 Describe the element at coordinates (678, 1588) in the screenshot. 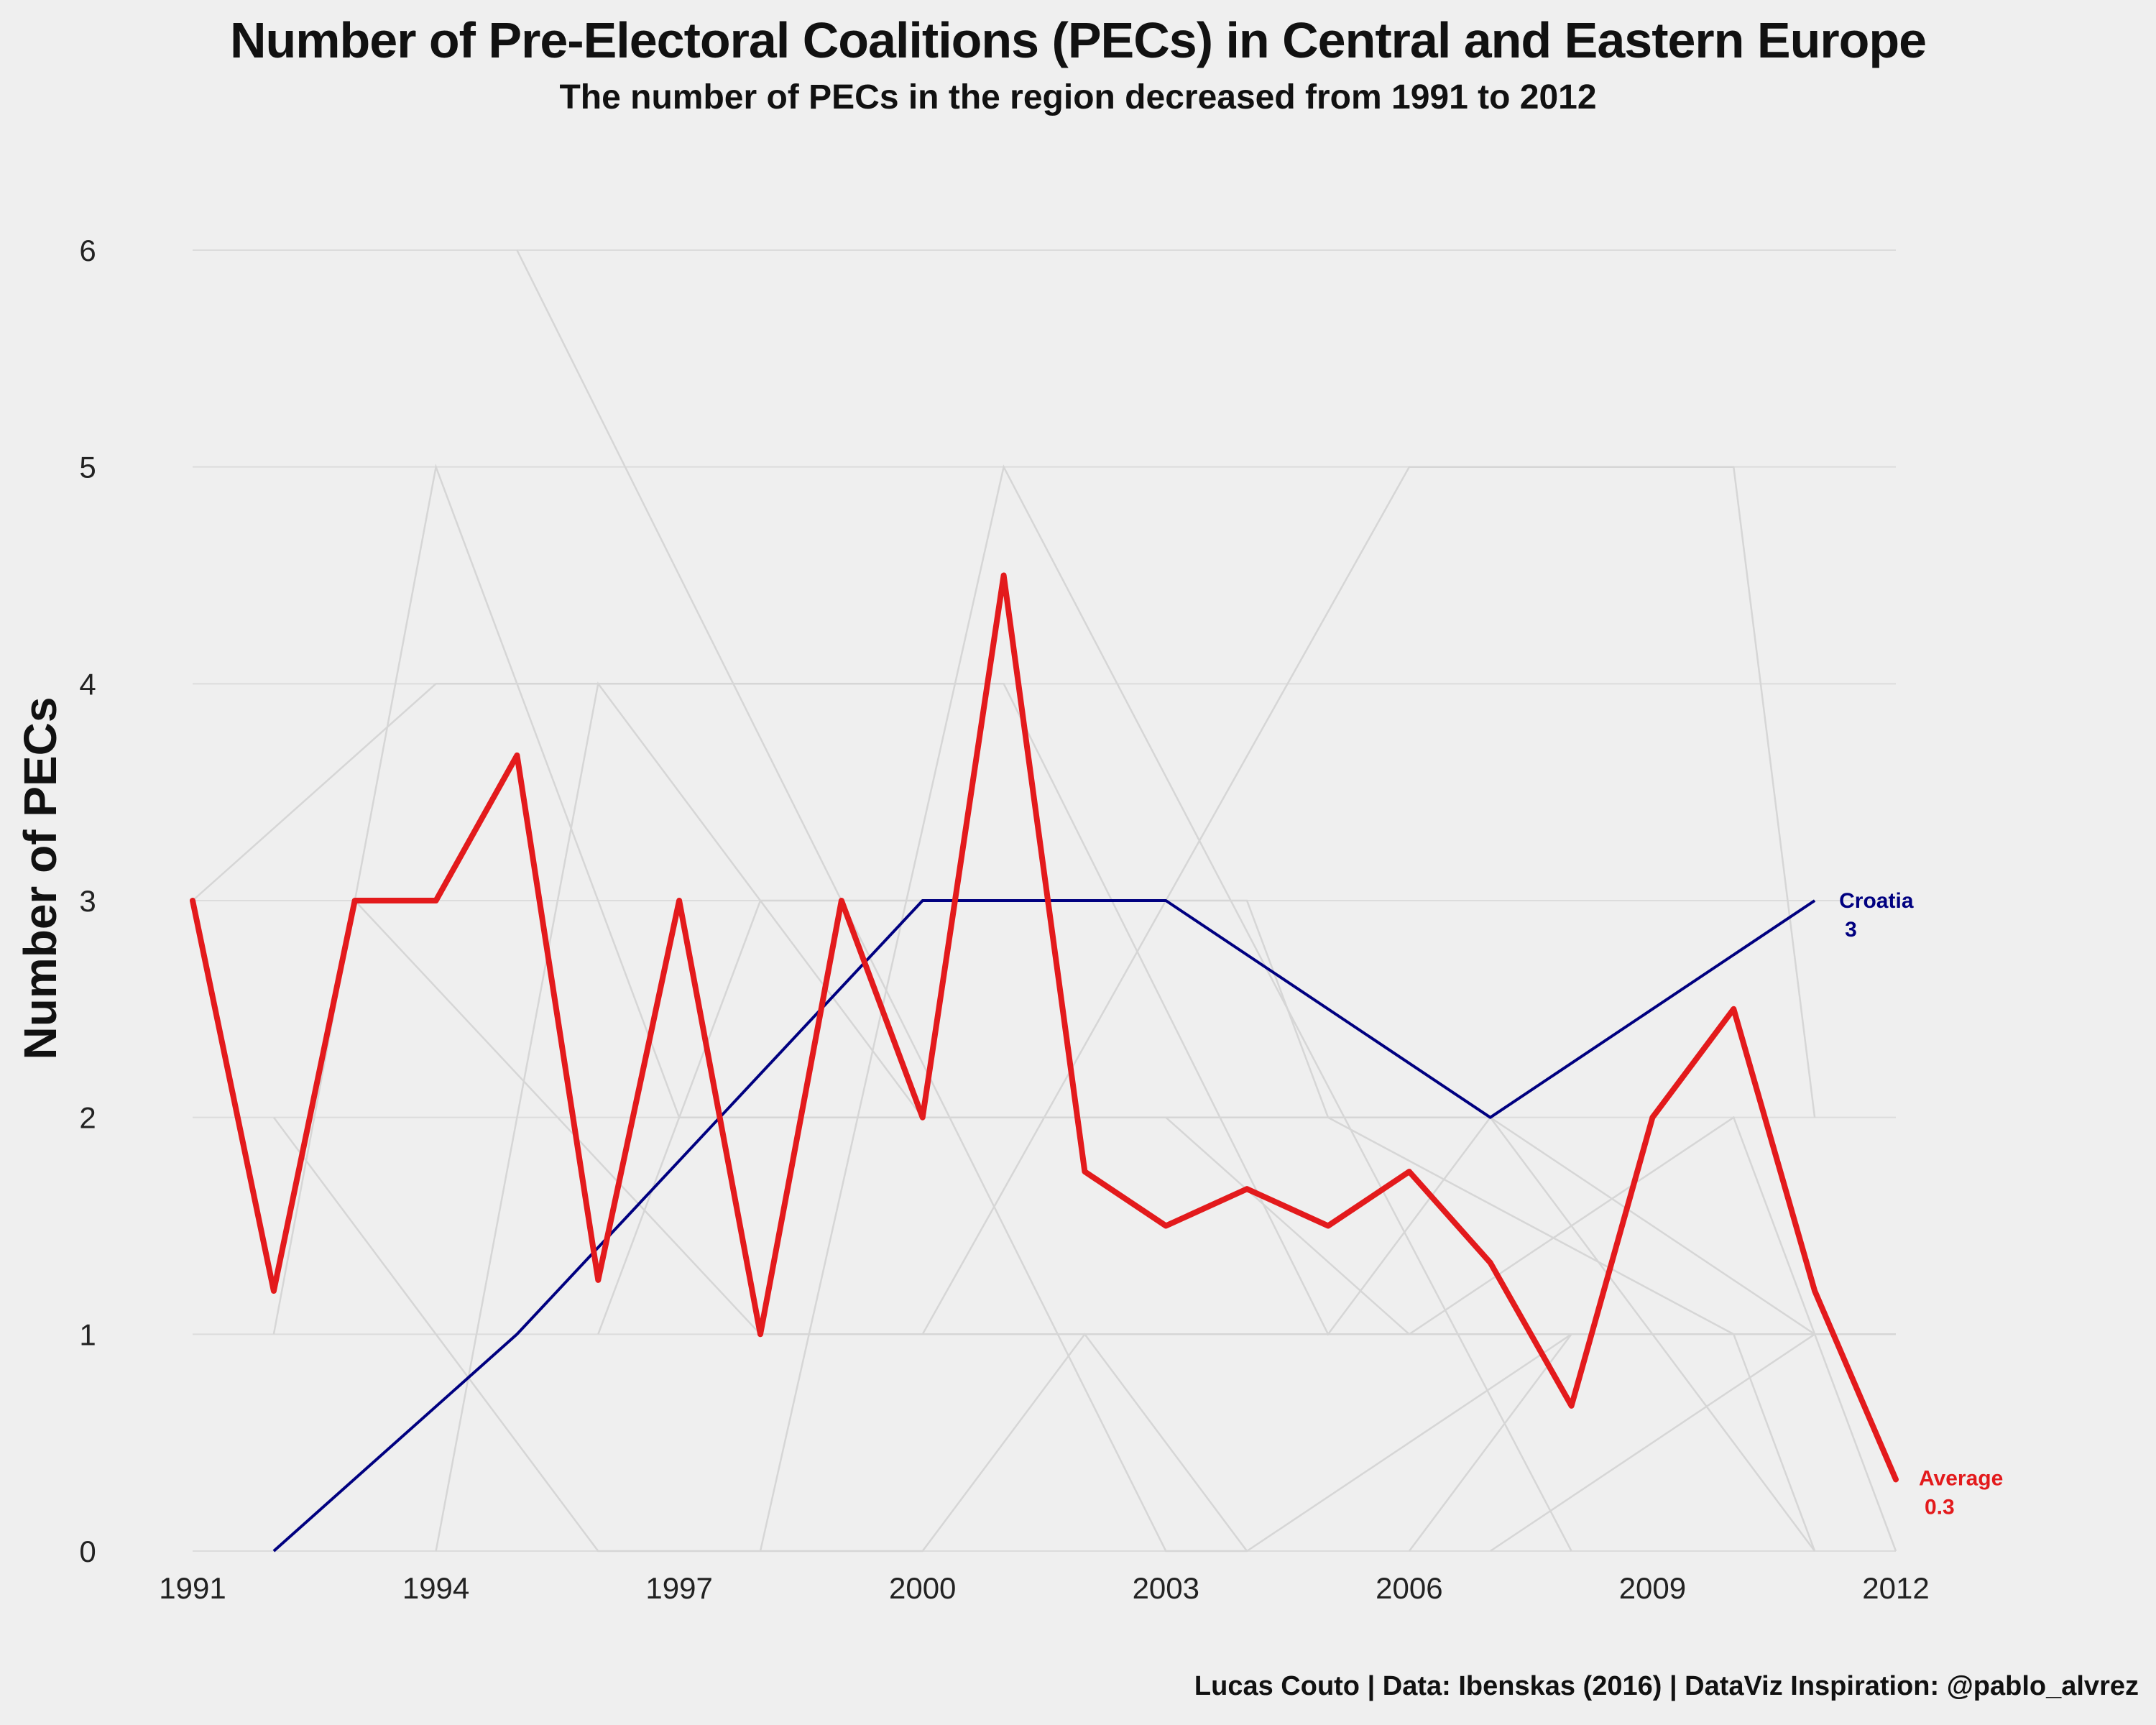

I see `x-tick-label: 1997` at that location.